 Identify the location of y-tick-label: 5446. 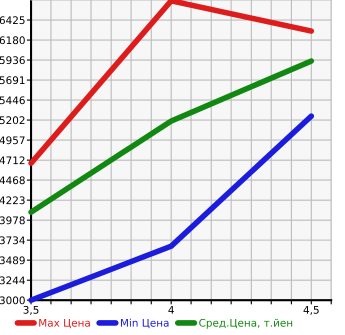
(12, 100).